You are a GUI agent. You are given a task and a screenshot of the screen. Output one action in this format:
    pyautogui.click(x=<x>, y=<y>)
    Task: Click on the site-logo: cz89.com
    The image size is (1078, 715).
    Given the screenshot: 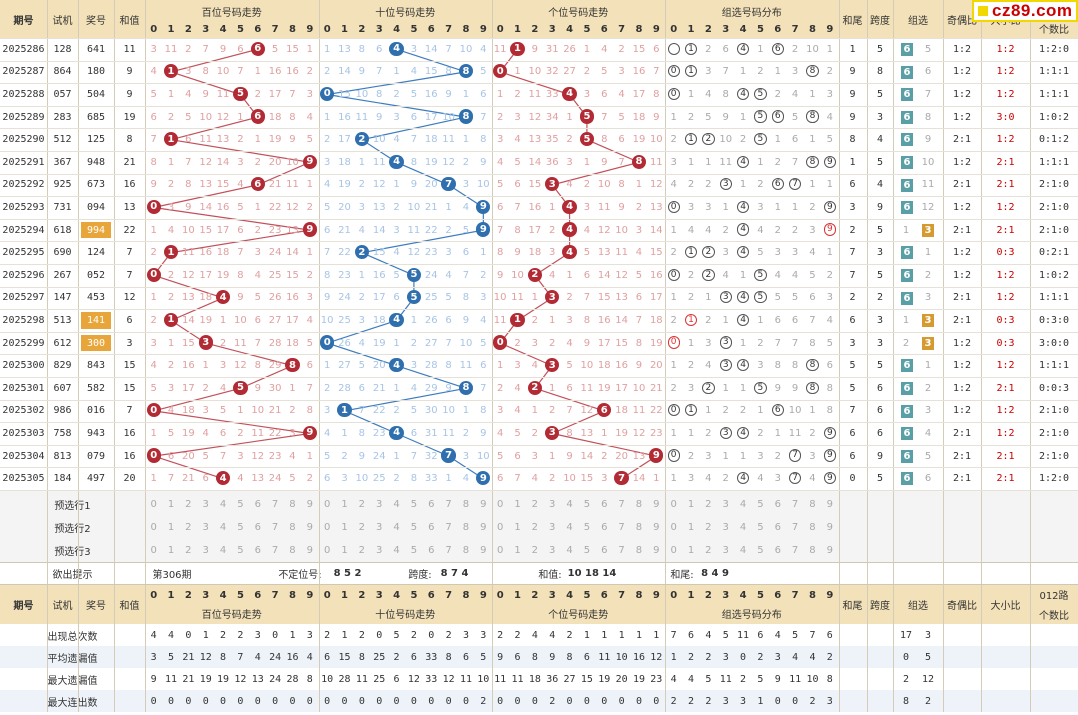 What is the action you would take?
    pyautogui.click(x=1025, y=11)
    